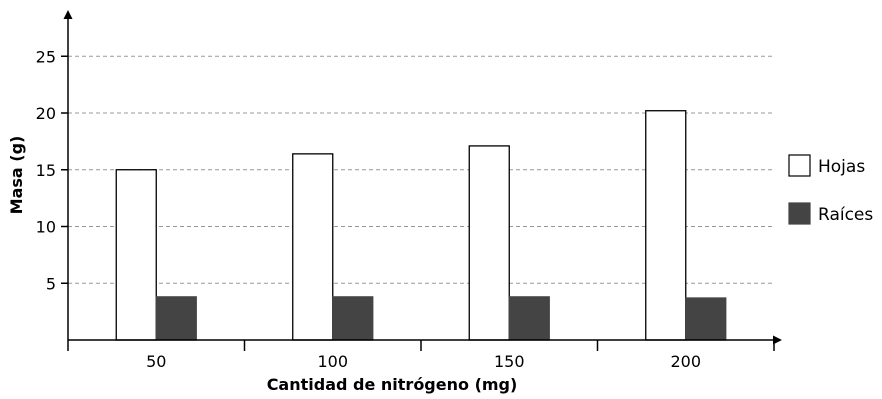 The height and width of the screenshot is (399, 882). I want to click on y-ticks: 5 10 15 20 25, so click(52, 170).